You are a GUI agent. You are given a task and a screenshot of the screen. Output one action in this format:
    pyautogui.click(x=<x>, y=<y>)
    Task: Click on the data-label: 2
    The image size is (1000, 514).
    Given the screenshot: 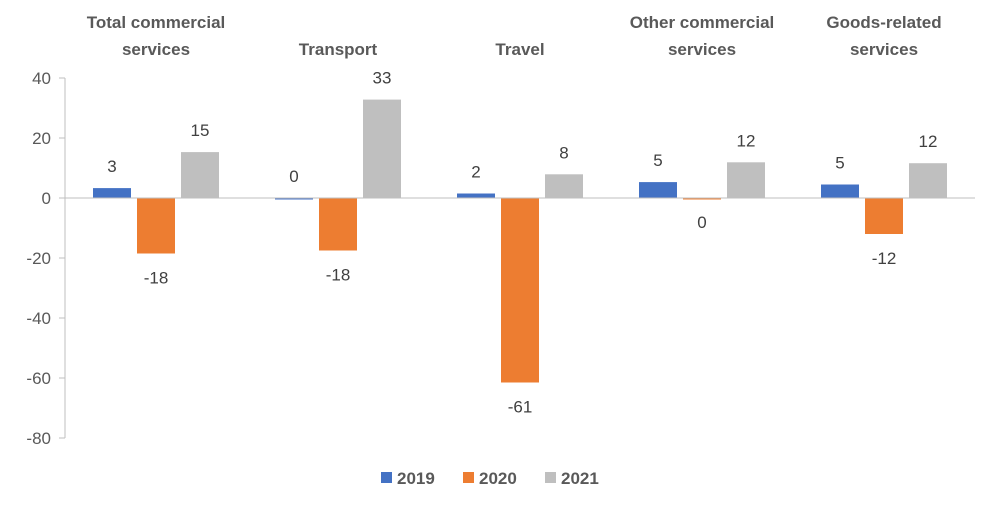 What is the action you would take?
    pyautogui.click(x=475, y=172)
    